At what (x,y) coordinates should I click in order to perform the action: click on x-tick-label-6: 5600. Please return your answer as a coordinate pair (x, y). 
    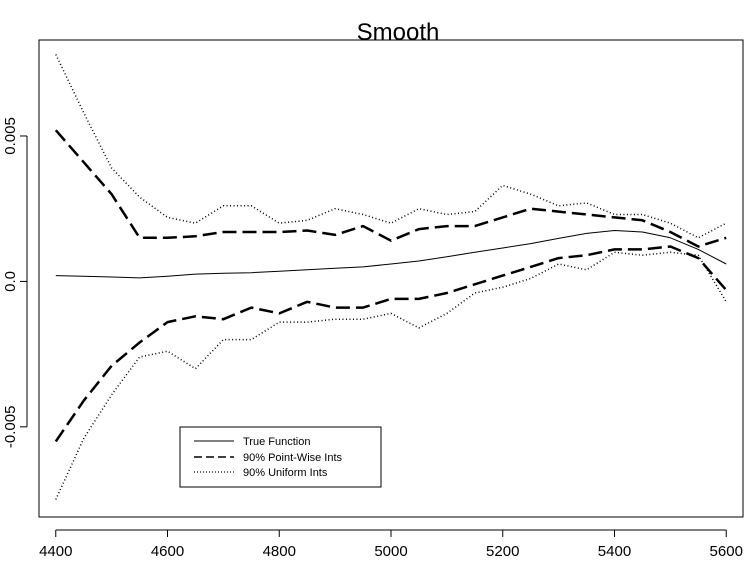
    Looking at the image, I should click on (726, 551).